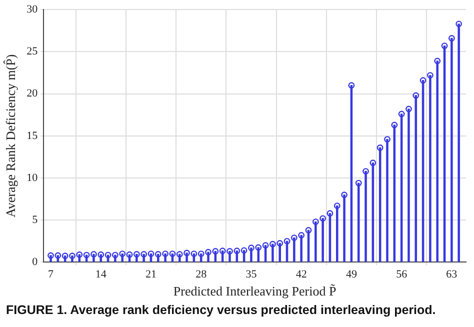 Image resolution: width=474 pixels, height=327 pixels. What do you see at coordinates (452, 274) in the screenshot?
I see `x-tick-label: 63` at bounding box center [452, 274].